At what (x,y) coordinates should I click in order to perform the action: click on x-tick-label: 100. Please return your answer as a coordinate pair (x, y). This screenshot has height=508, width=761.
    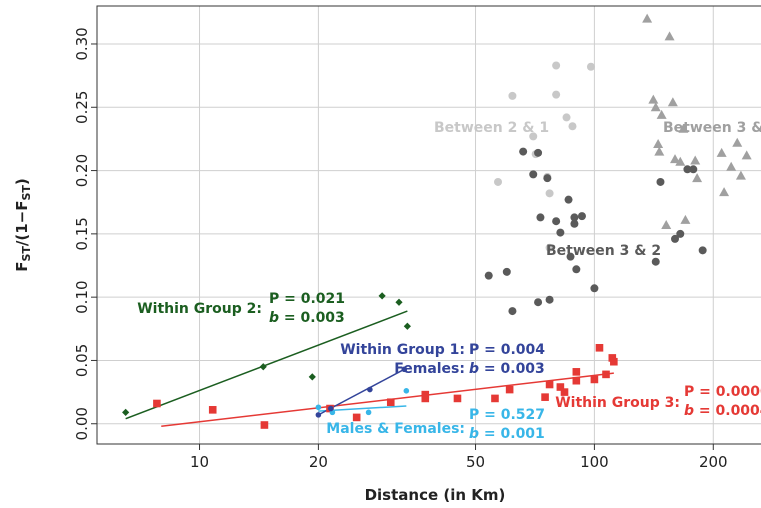
    Looking at the image, I should click on (594, 462).